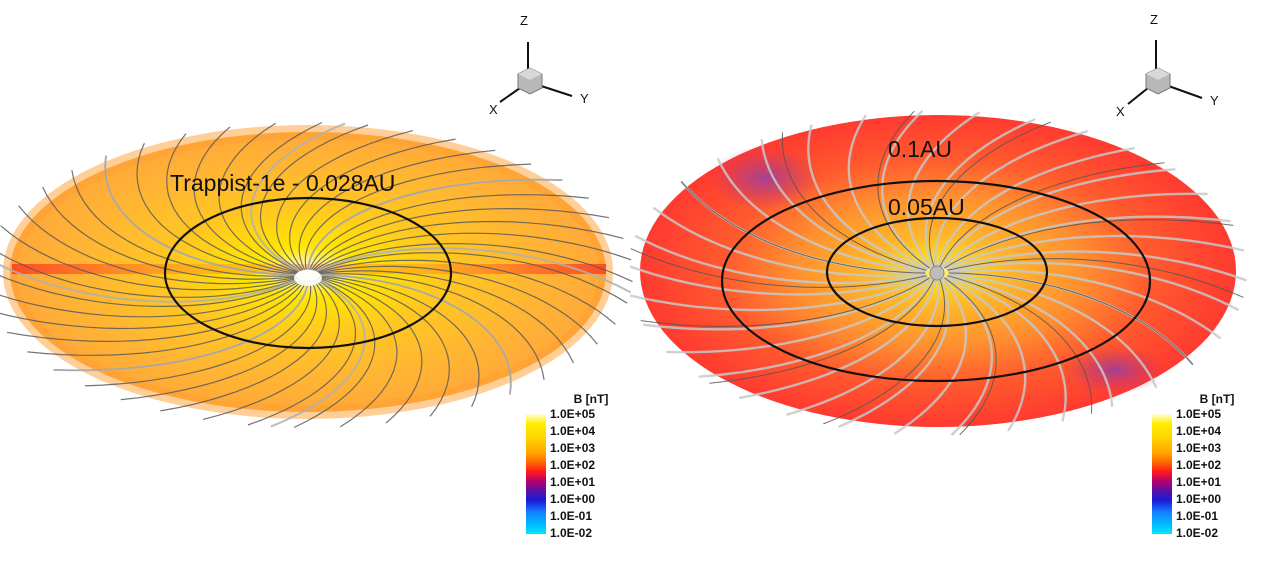  What do you see at coordinates (283, 183) in the screenshot?
I see `orbit-label-trappist-1e: Trappist-1e - 0.028AU` at bounding box center [283, 183].